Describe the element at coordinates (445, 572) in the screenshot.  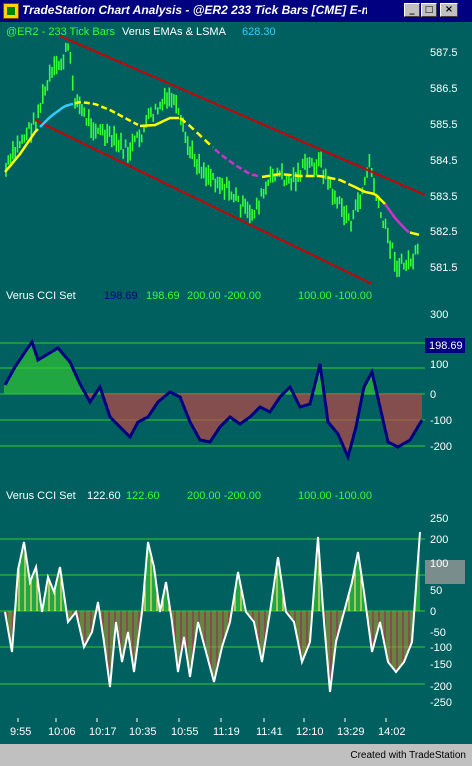
I see `cci2-current-value-box` at that location.